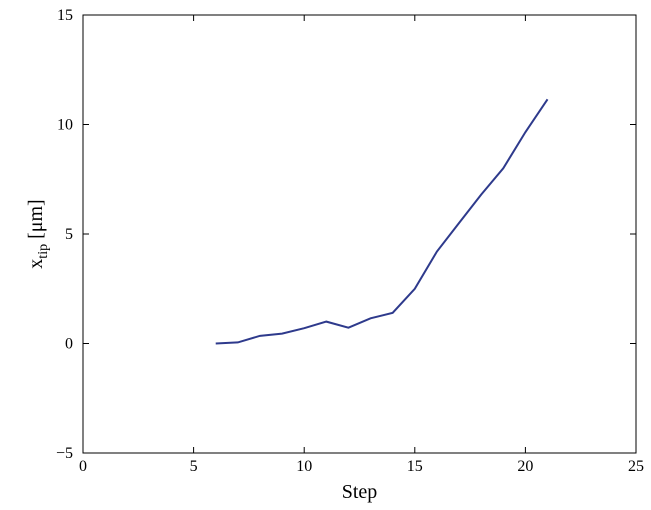 The width and height of the screenshot is (651, 510). What do you see at coordinates (360, 492) in the screenshot?
I see `x-axis-label: Step` at bounding box center [360, 492].